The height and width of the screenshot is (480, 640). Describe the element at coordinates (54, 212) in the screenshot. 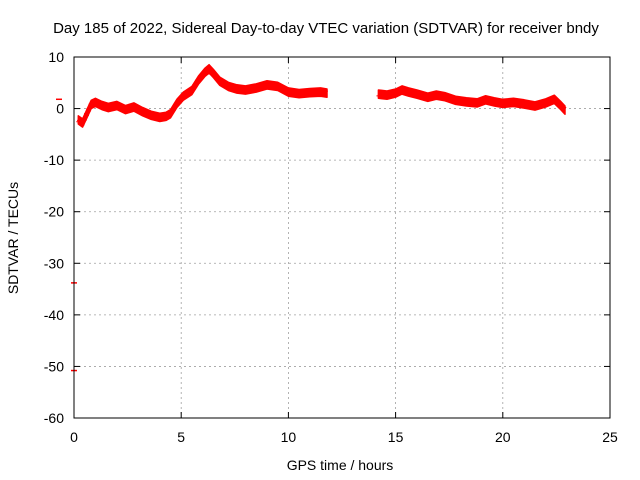

I see `y-tick-label: -20` at that location.